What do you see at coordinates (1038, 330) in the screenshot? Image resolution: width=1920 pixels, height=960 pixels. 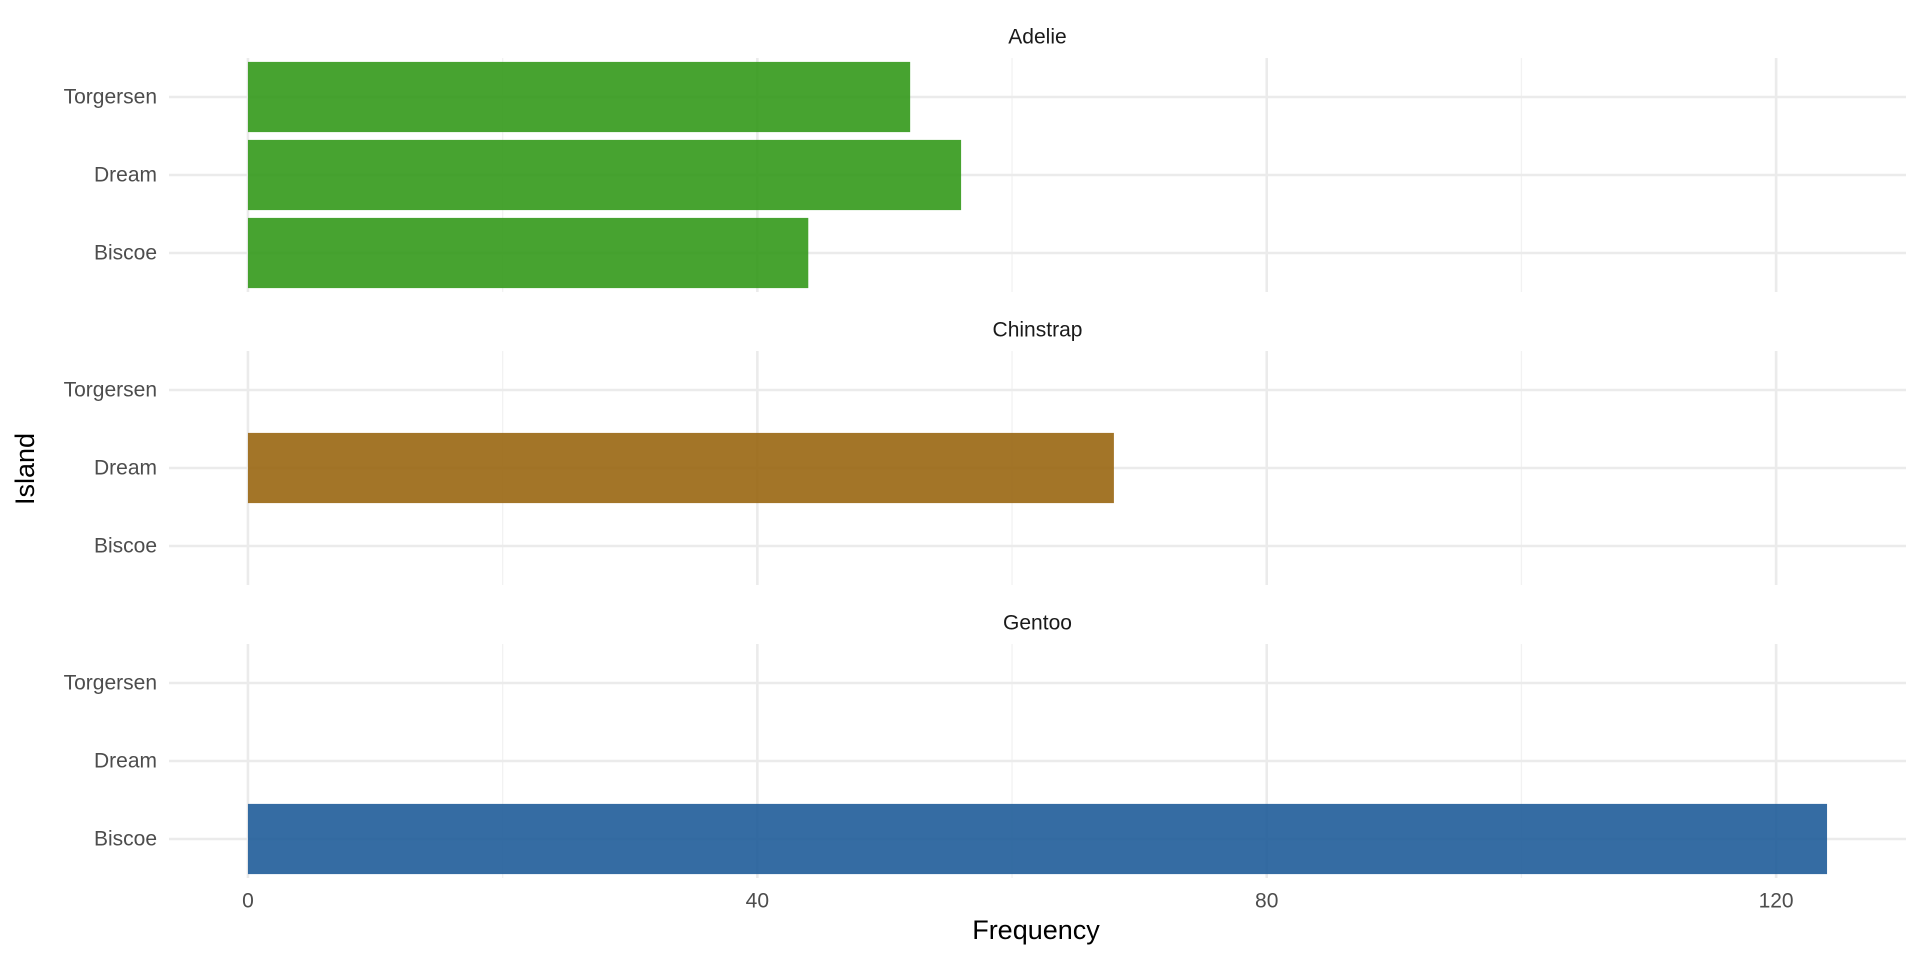 I see `facet-title-chinstrap: Chinstrap` at bounding box center [1038, 330].